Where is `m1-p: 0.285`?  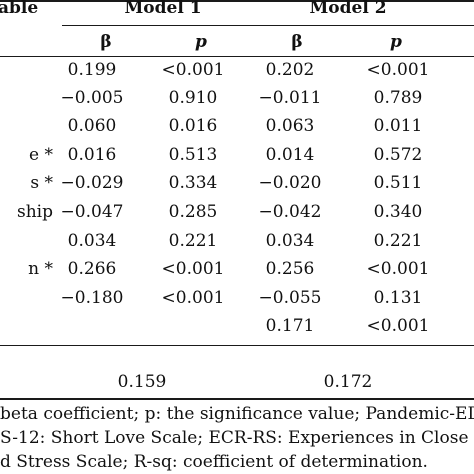
m1-p: 0.285 is located at coordinates (193, 212).